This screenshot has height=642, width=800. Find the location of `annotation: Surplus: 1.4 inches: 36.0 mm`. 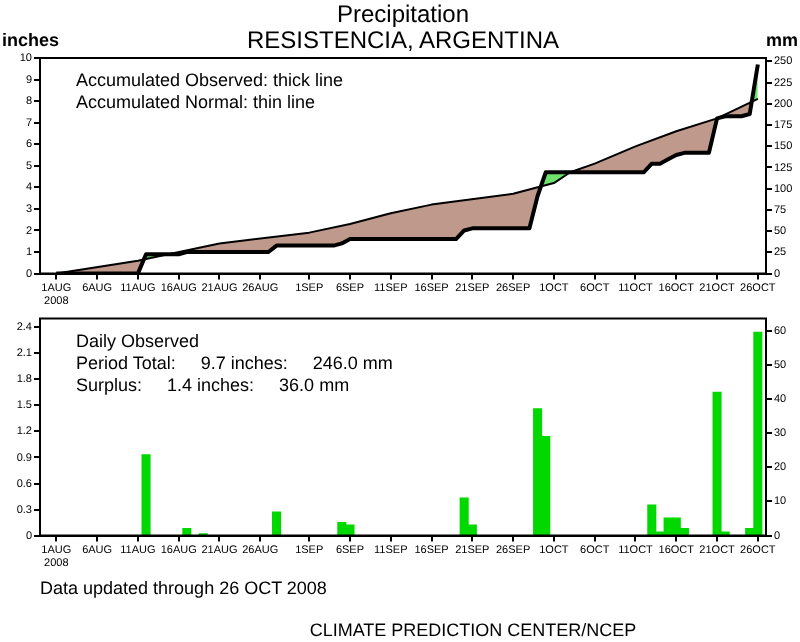

annotation: Surplus: 1.4 inches: 36.0 mm is located at coordinates (213, 384).